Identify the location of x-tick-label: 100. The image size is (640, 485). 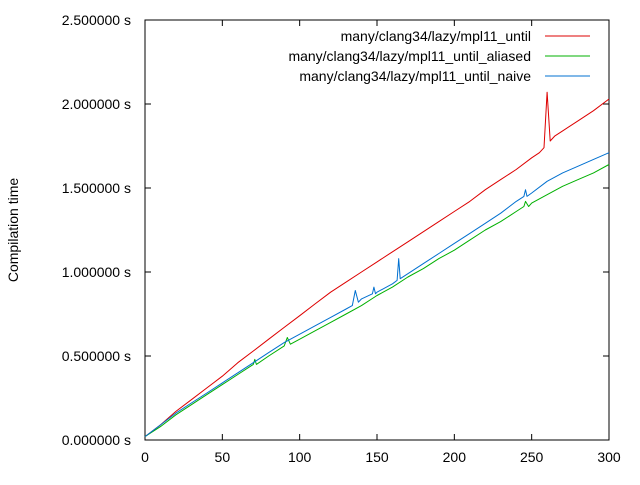
(300, 457).